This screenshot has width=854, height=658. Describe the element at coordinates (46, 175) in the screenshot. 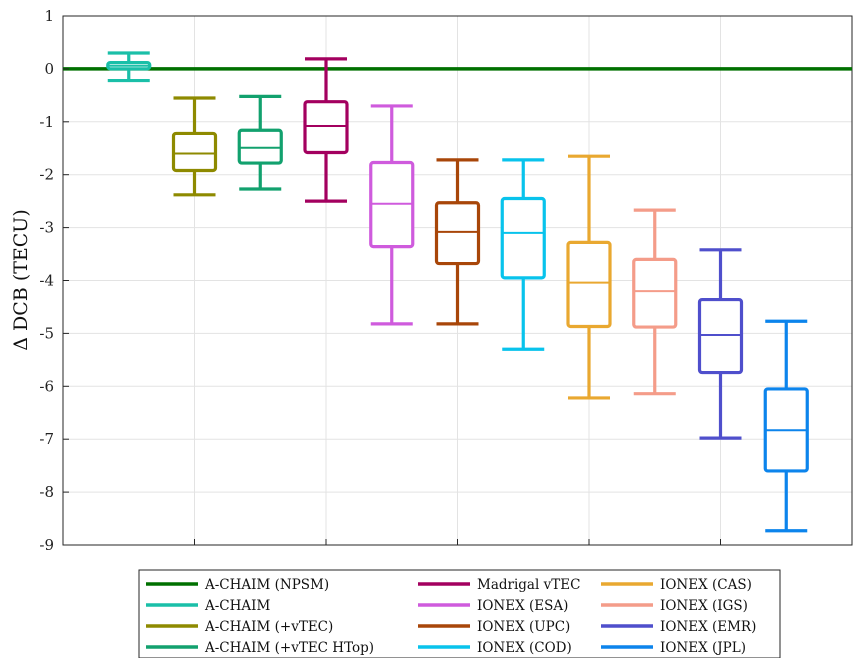

I see `y-tick-label: -2` at that location.